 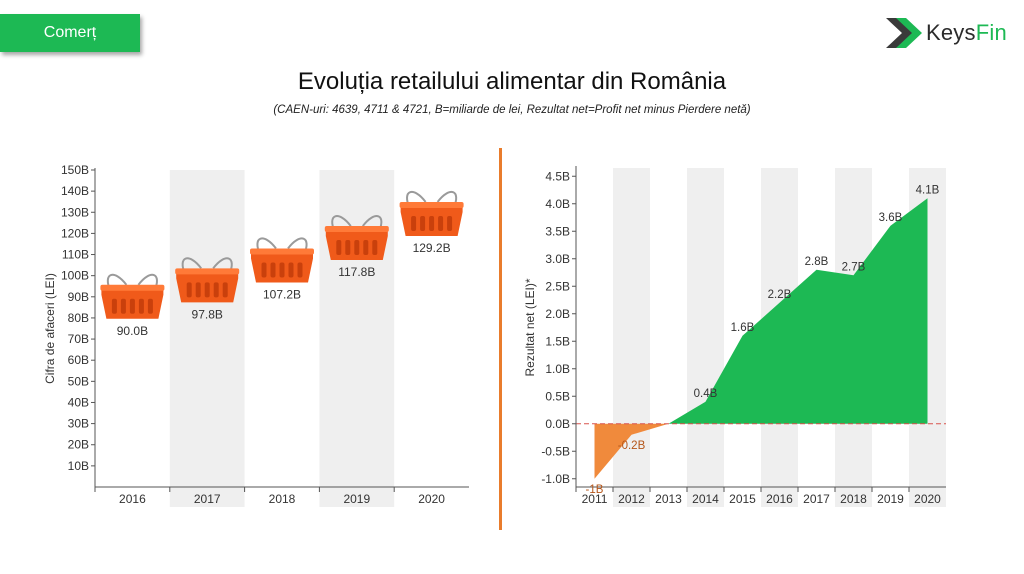 I want to click on keysfin-logo: KeysFin, so click(x=945, y=33).